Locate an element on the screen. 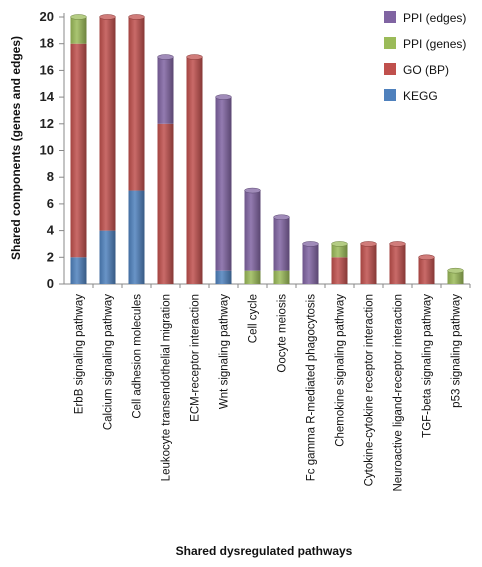  legend-label: KEGG is located at coordinates (420, 96).